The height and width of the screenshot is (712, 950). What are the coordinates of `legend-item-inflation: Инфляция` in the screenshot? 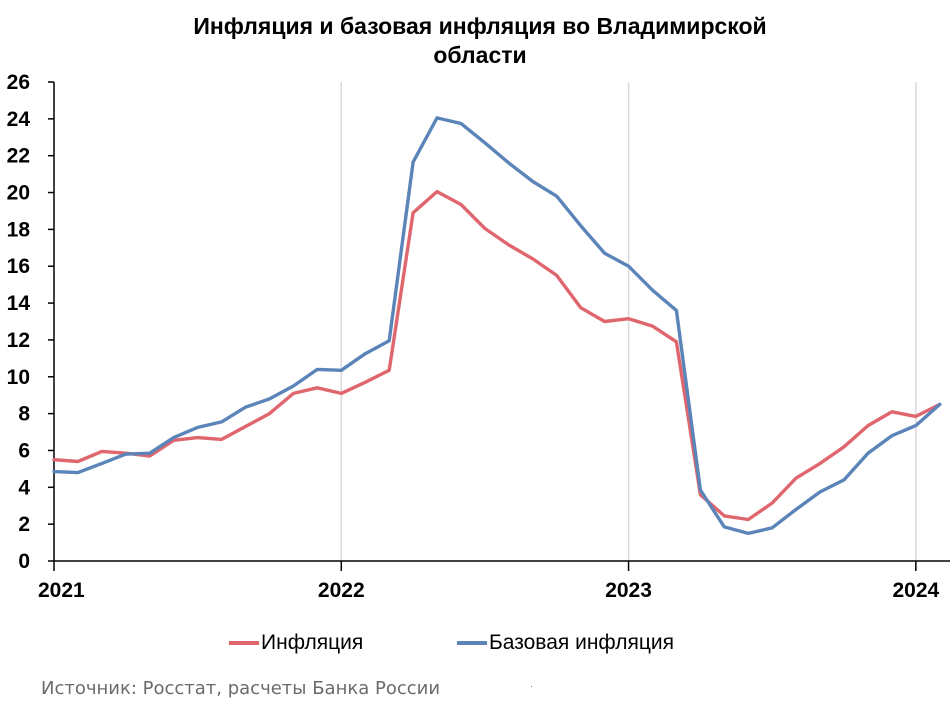 It's located at (296, 643).